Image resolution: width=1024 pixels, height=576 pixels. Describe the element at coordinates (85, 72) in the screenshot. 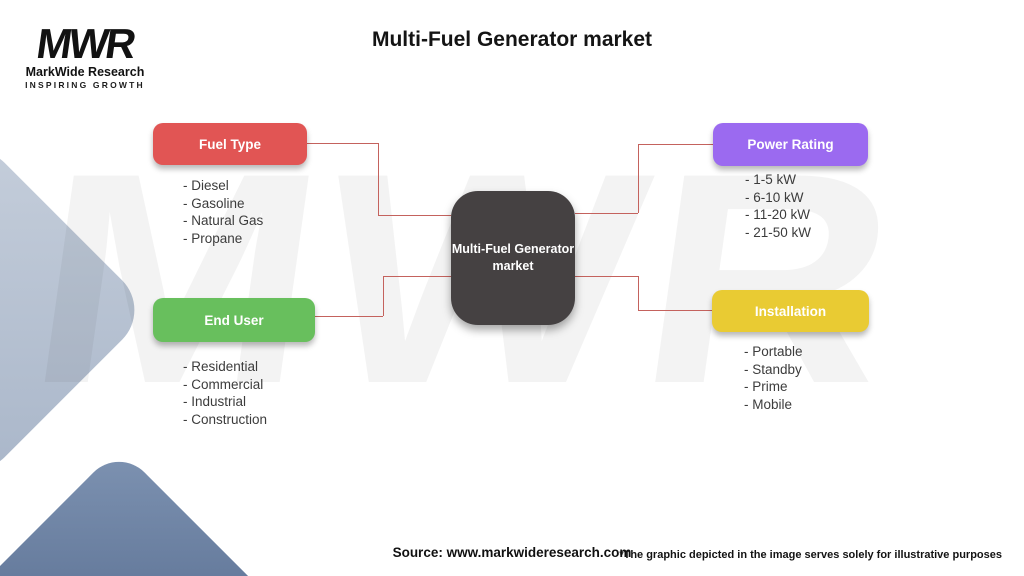

I see `logo-name: MarkWide Research` at that location.